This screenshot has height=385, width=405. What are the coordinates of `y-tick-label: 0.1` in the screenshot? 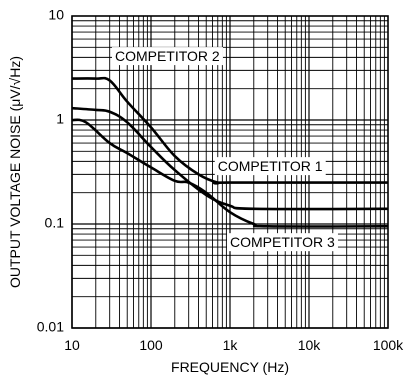 It's located at (55, 223).